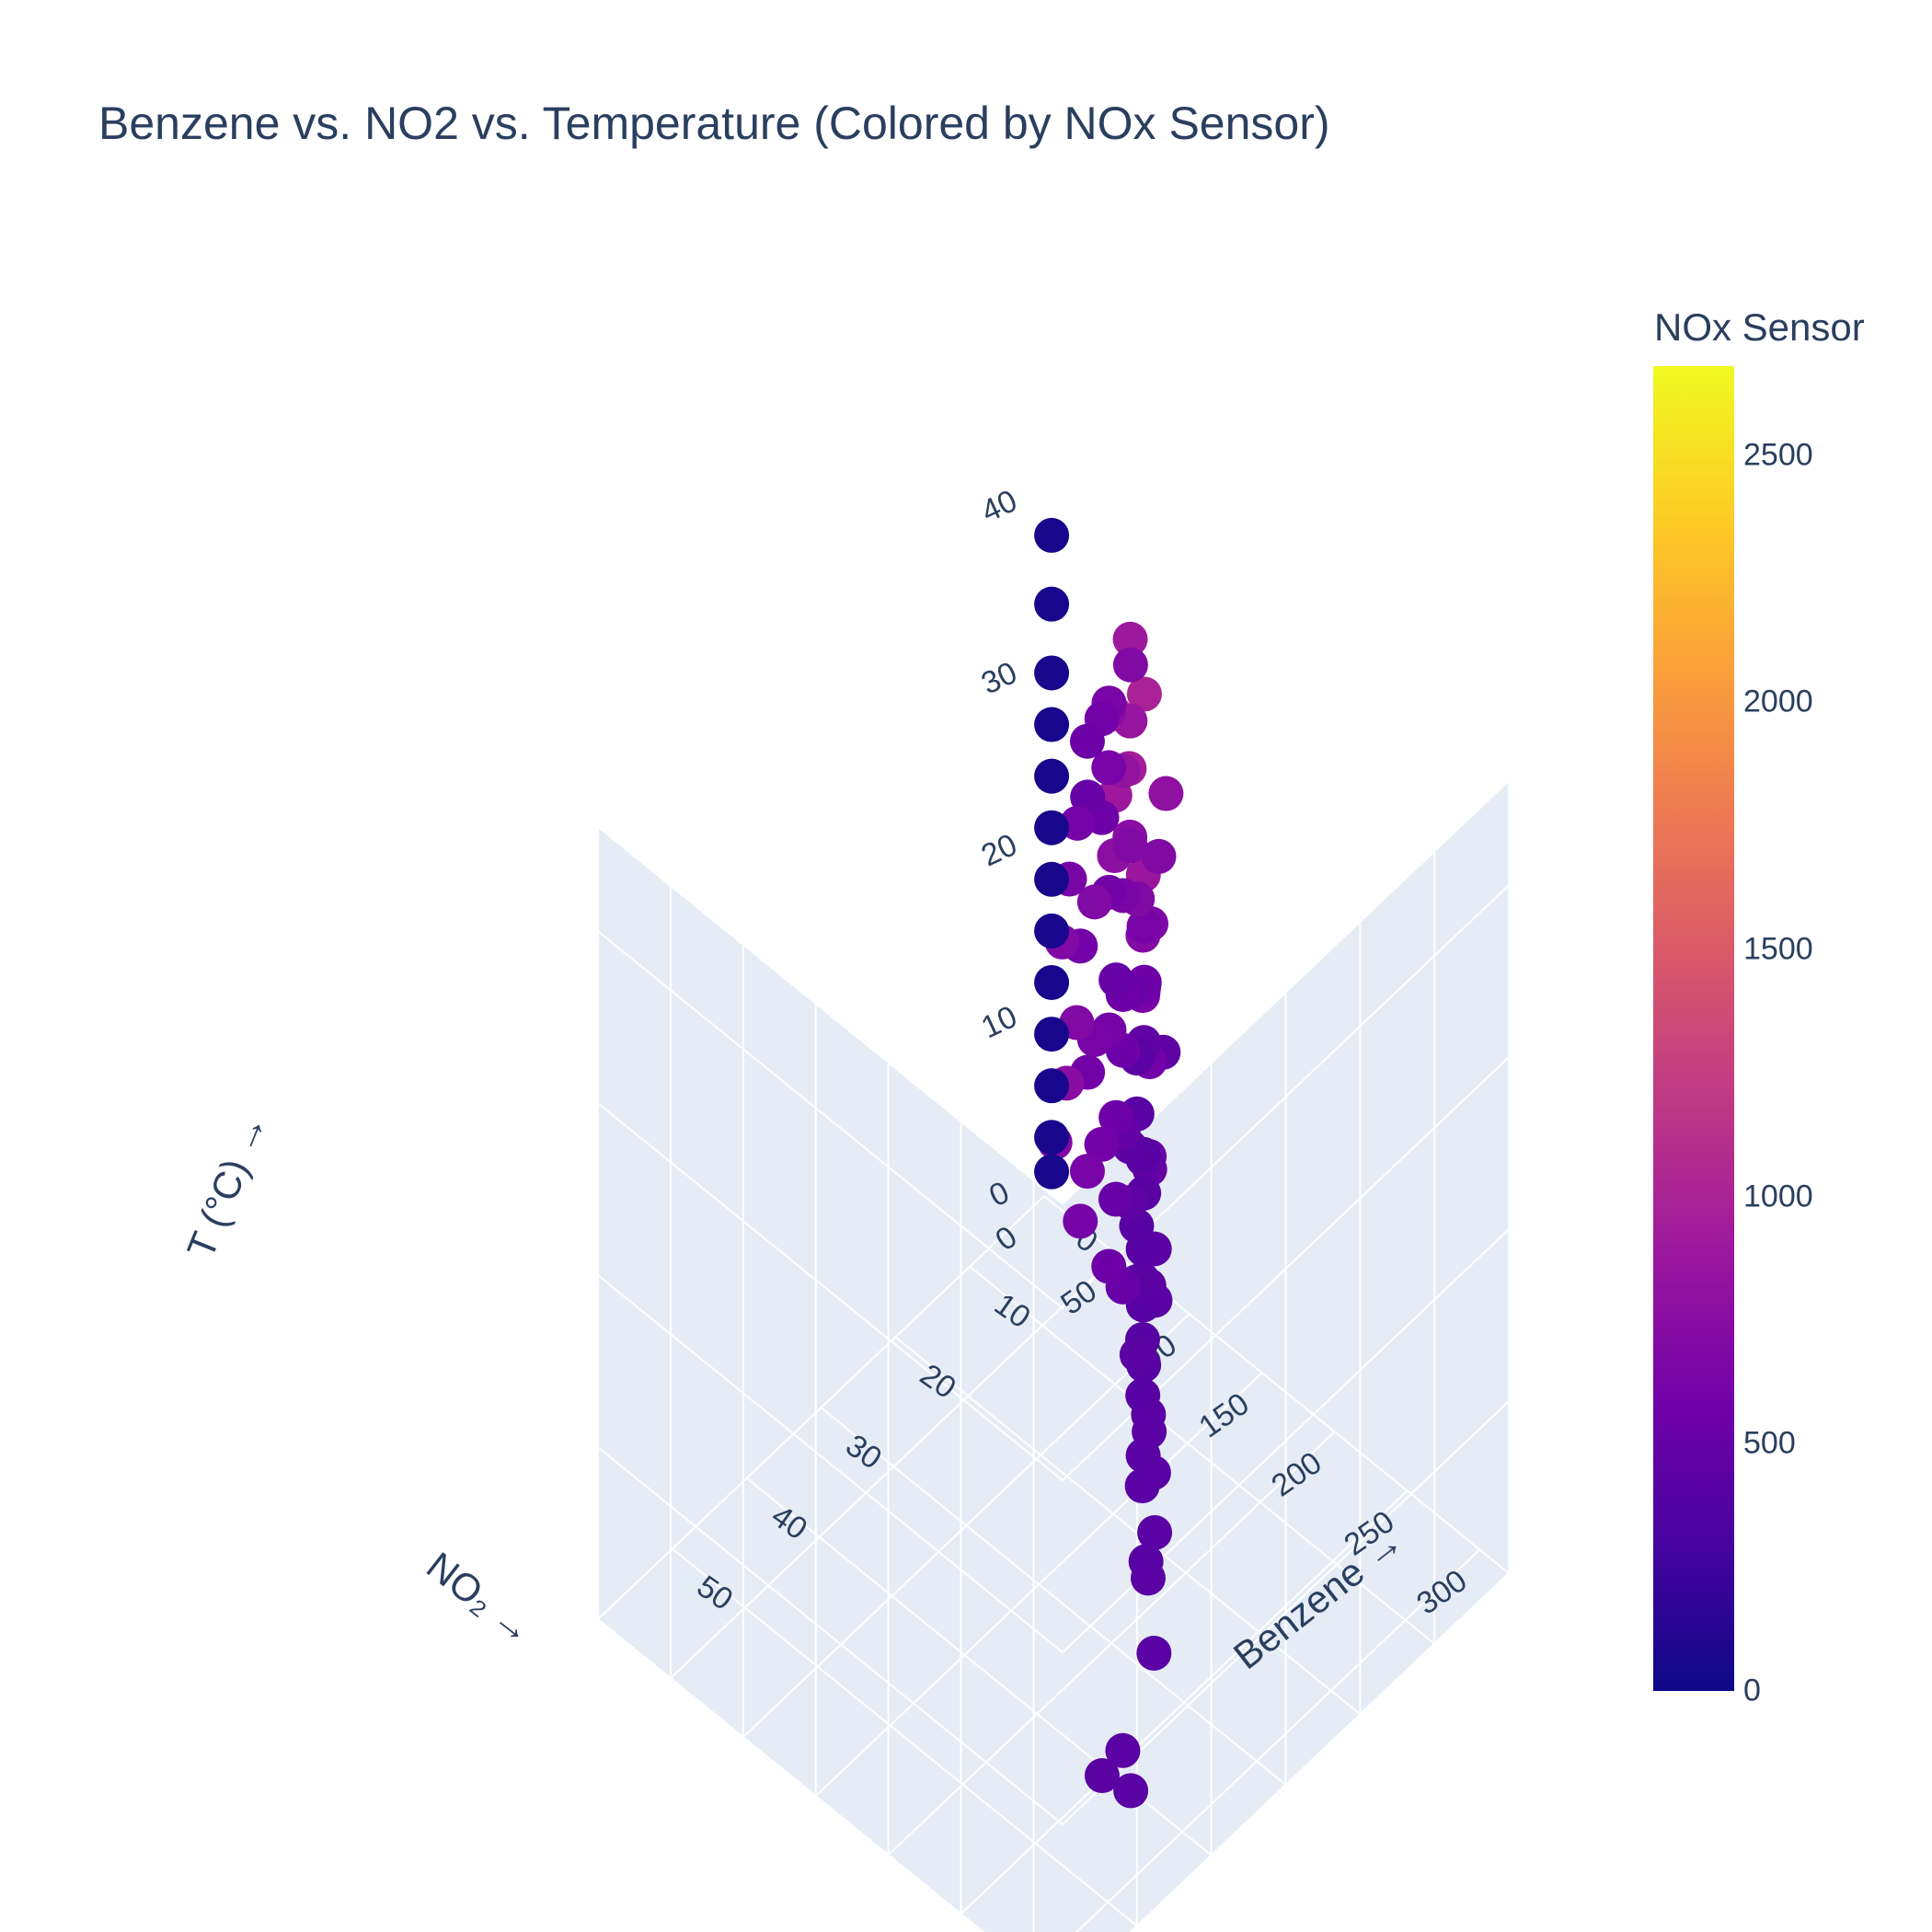 Image resolution: width=1932 pixels, height=1932 pixels. What do you see at coordinates (999, 850) in the screenshot?
I see `z-tick-label: 20` at bounding box center [999, 850].